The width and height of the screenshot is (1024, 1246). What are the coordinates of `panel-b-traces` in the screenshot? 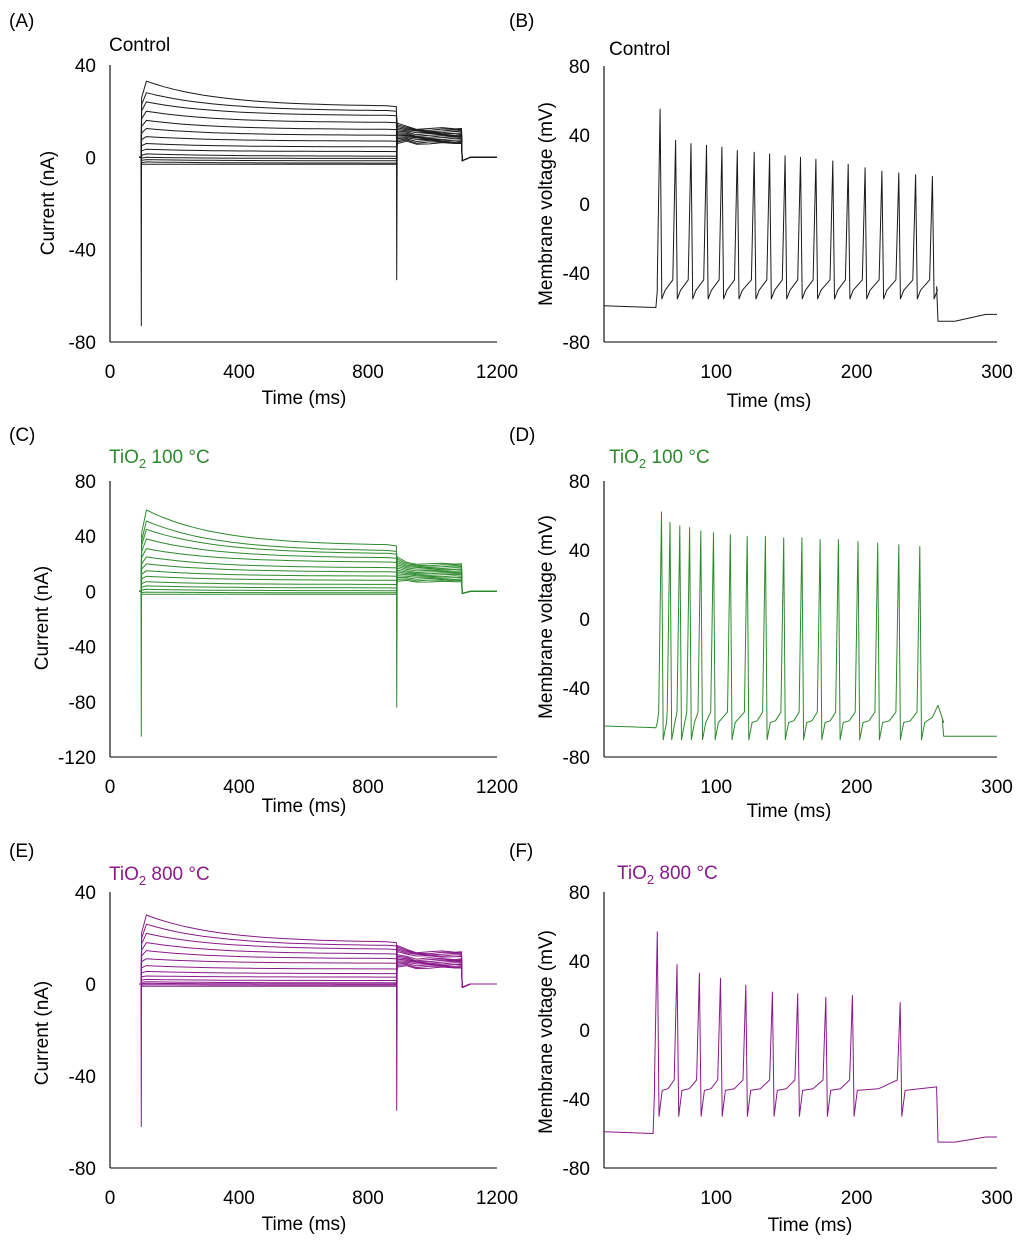 It's located at (800, 215).